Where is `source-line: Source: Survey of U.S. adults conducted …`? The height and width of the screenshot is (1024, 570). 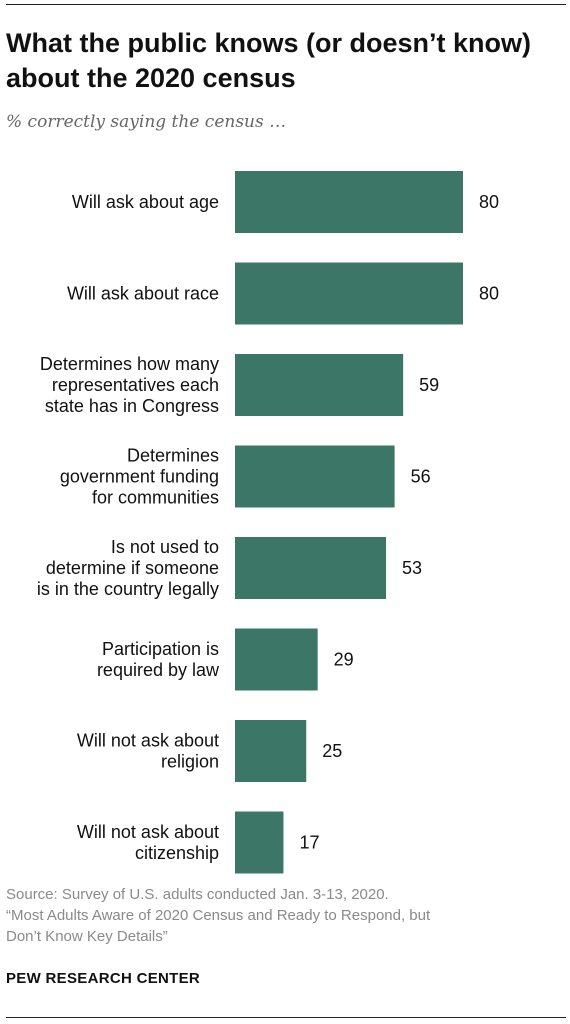
source-line: Source: Survey of U.S. adults conducted … is located at coordinates (197, 894).